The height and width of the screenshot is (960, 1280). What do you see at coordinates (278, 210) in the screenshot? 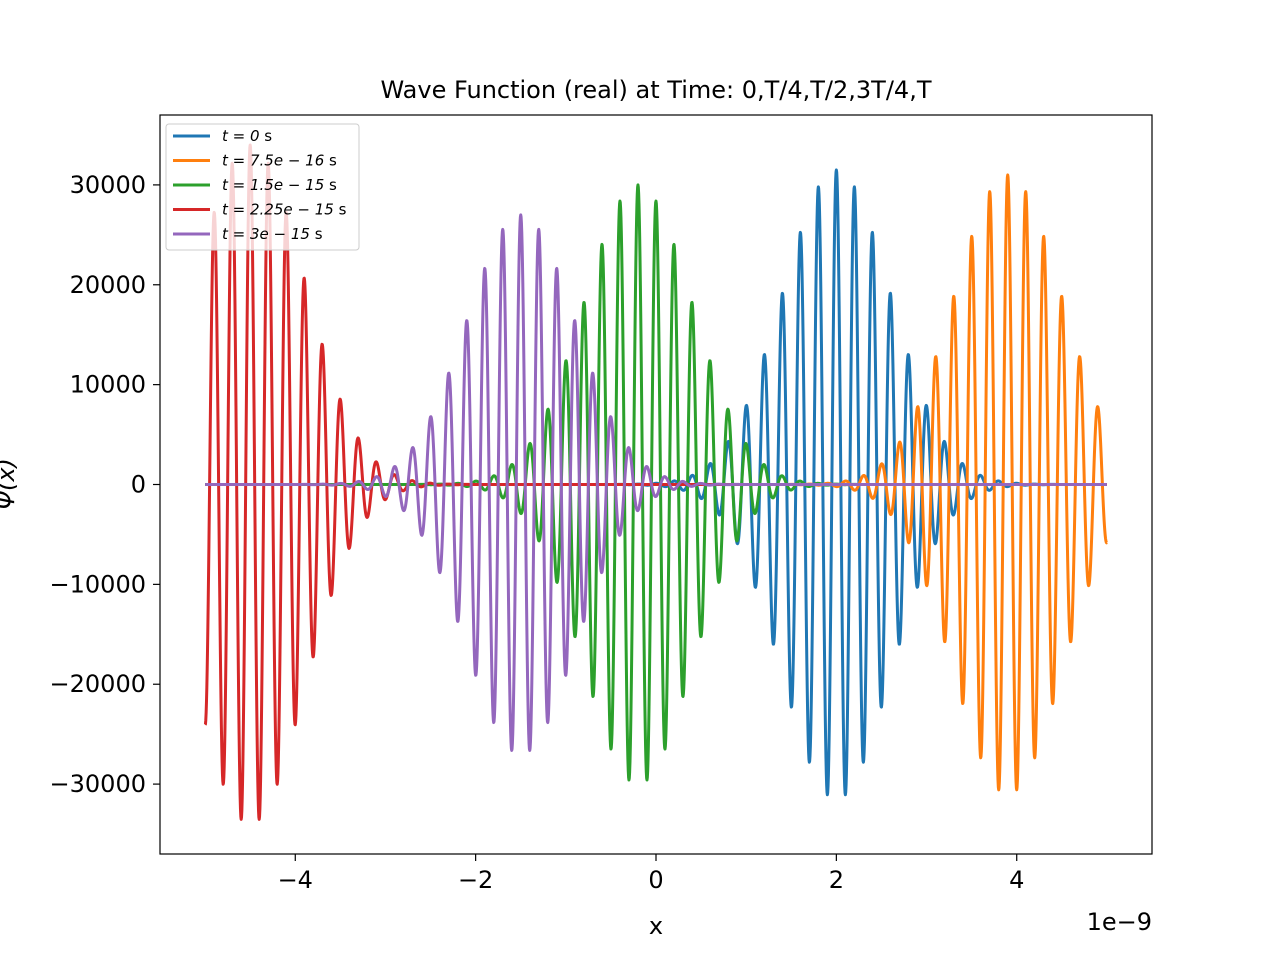
I see `legend-label-math: t = 2.25e − 15` at bounding box center [278, 210].